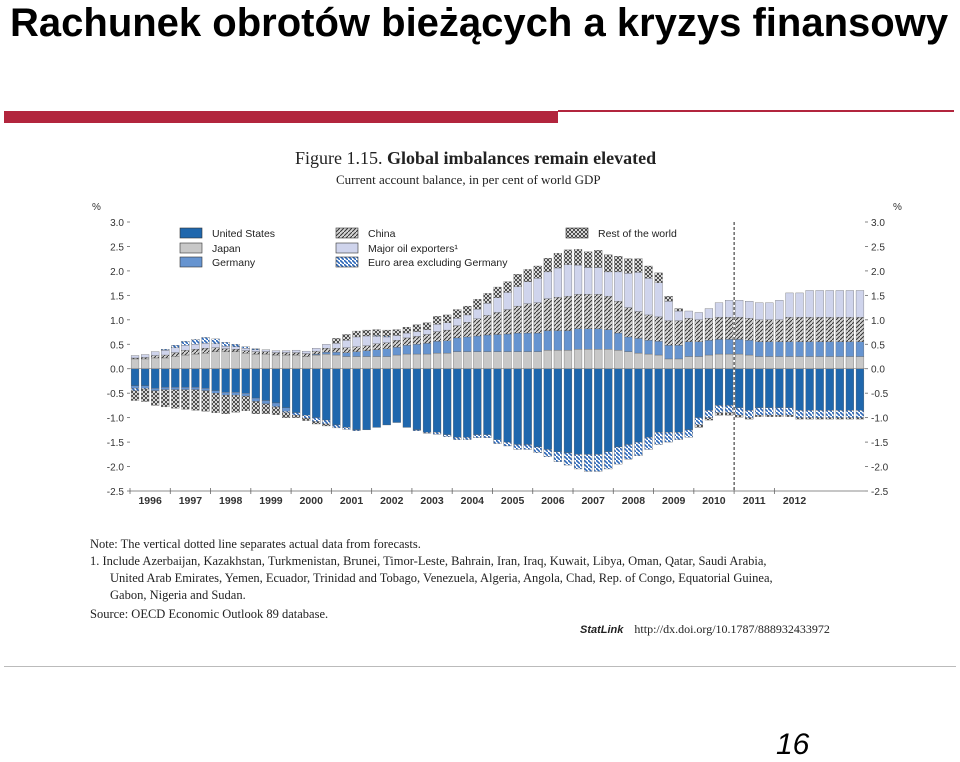 This screenshot has width=960, height=762. Describe the element at coordinates (634, 501) in the screenshot. I see `x-tick-label: 2008` at that location.